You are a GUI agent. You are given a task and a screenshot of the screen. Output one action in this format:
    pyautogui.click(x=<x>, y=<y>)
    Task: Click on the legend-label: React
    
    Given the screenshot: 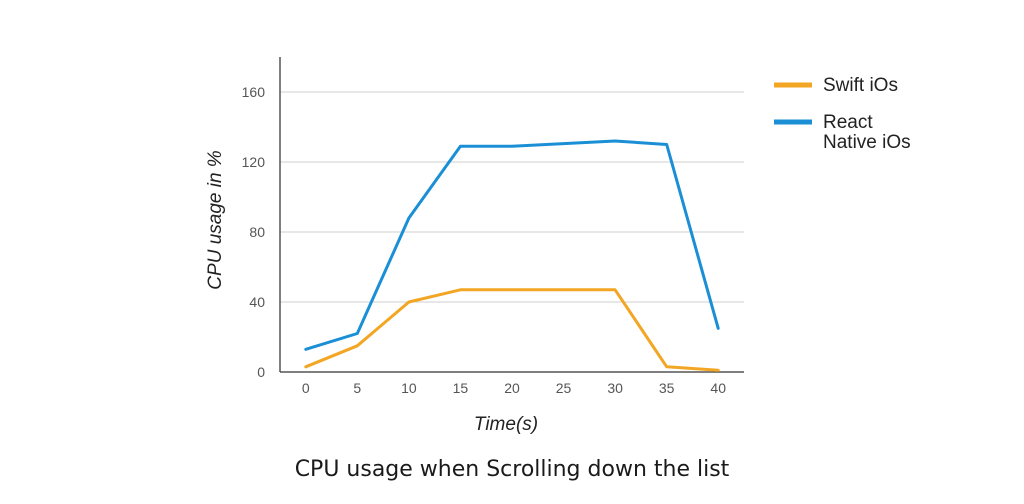 What is the action you would take?
    pyautogui.click(x=848, y=122)
    